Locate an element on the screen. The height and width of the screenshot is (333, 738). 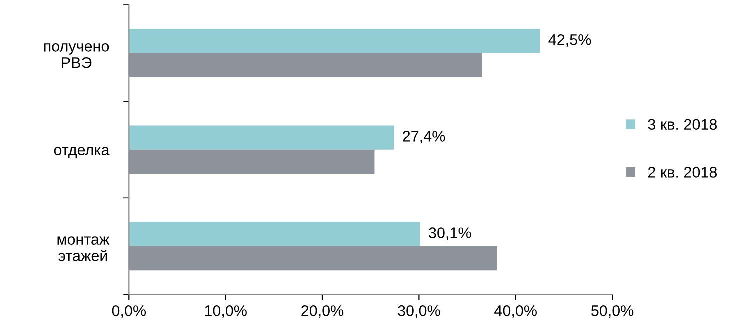
x-tick-label: 0,0% is located at coordinates (129, 312).